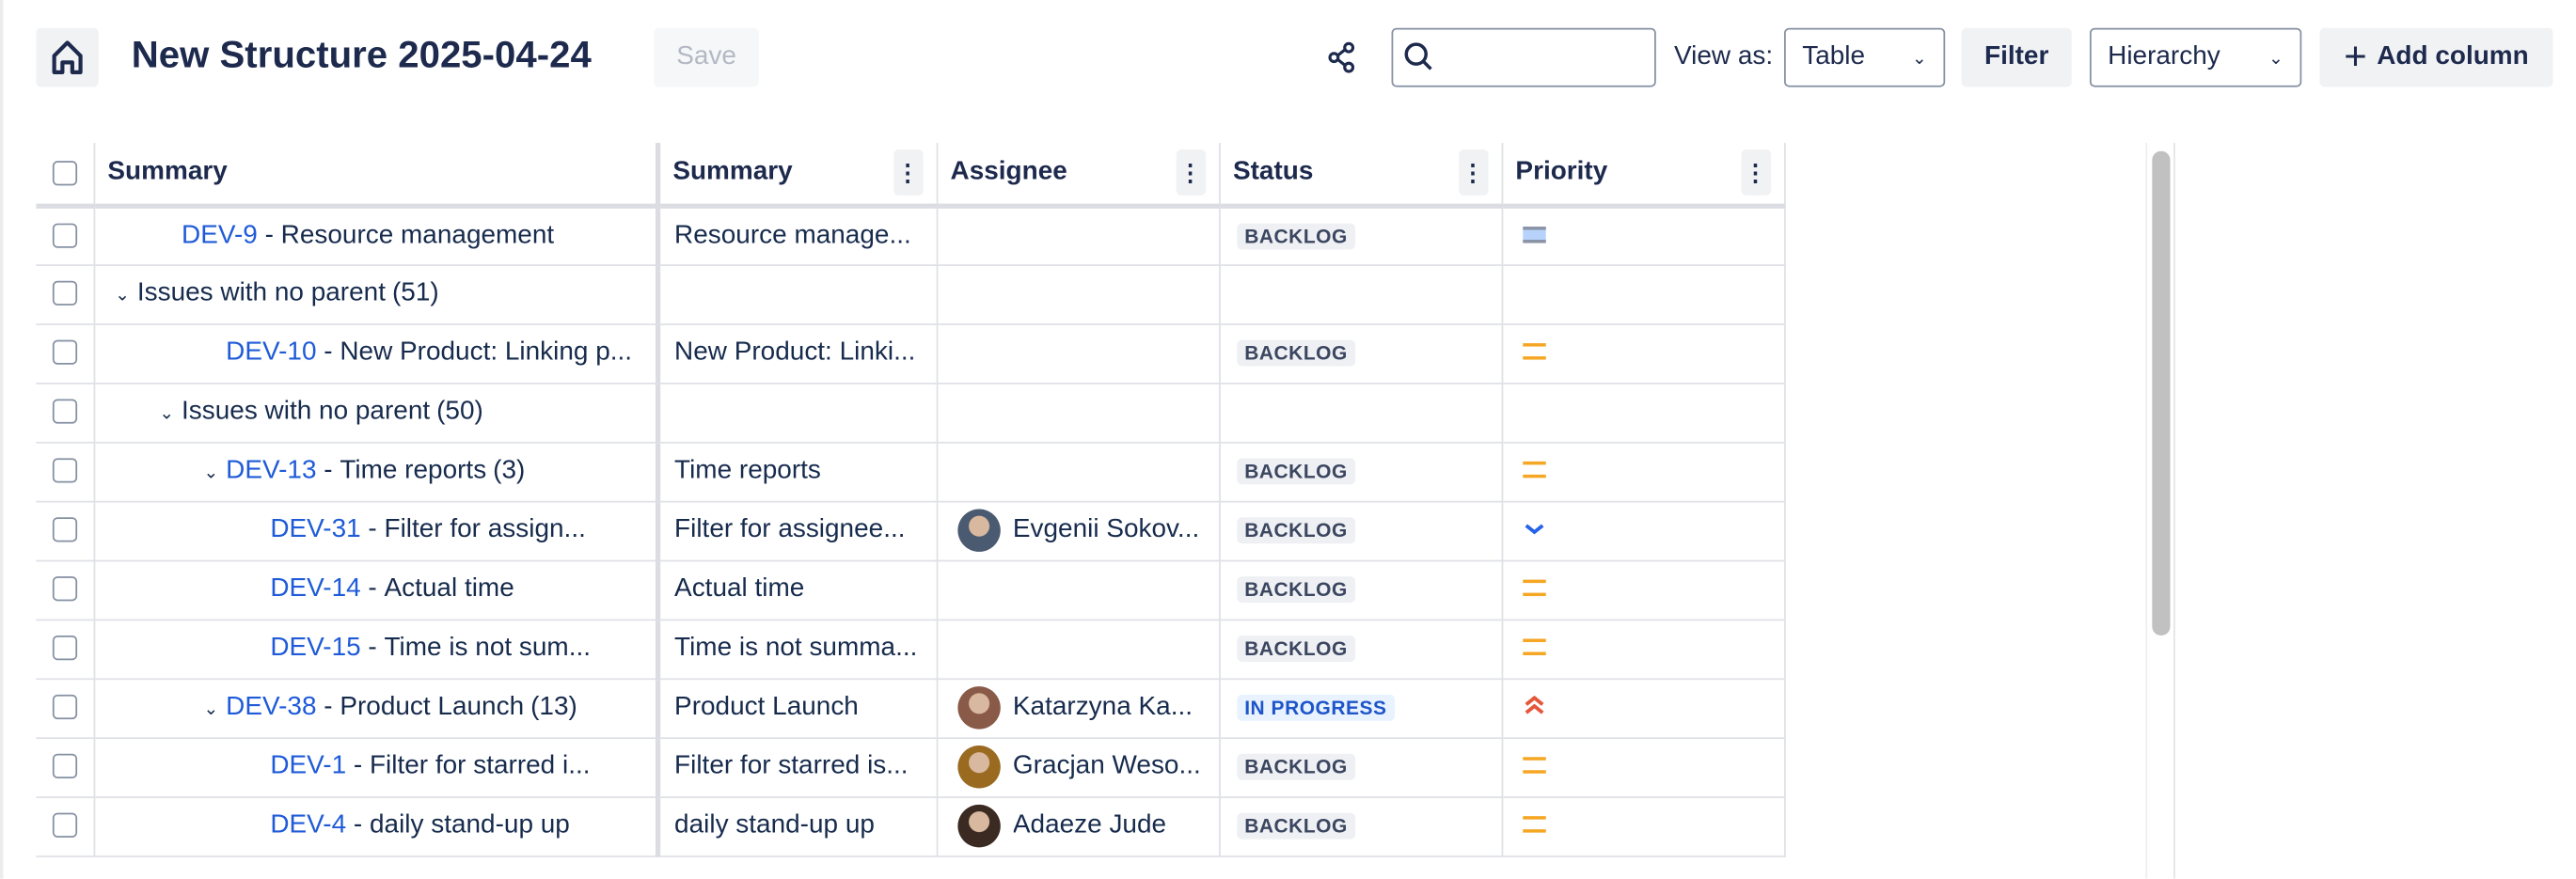  I want to click on tree-summary-cell: DEV-14 - Actual time, so click(376, 589).